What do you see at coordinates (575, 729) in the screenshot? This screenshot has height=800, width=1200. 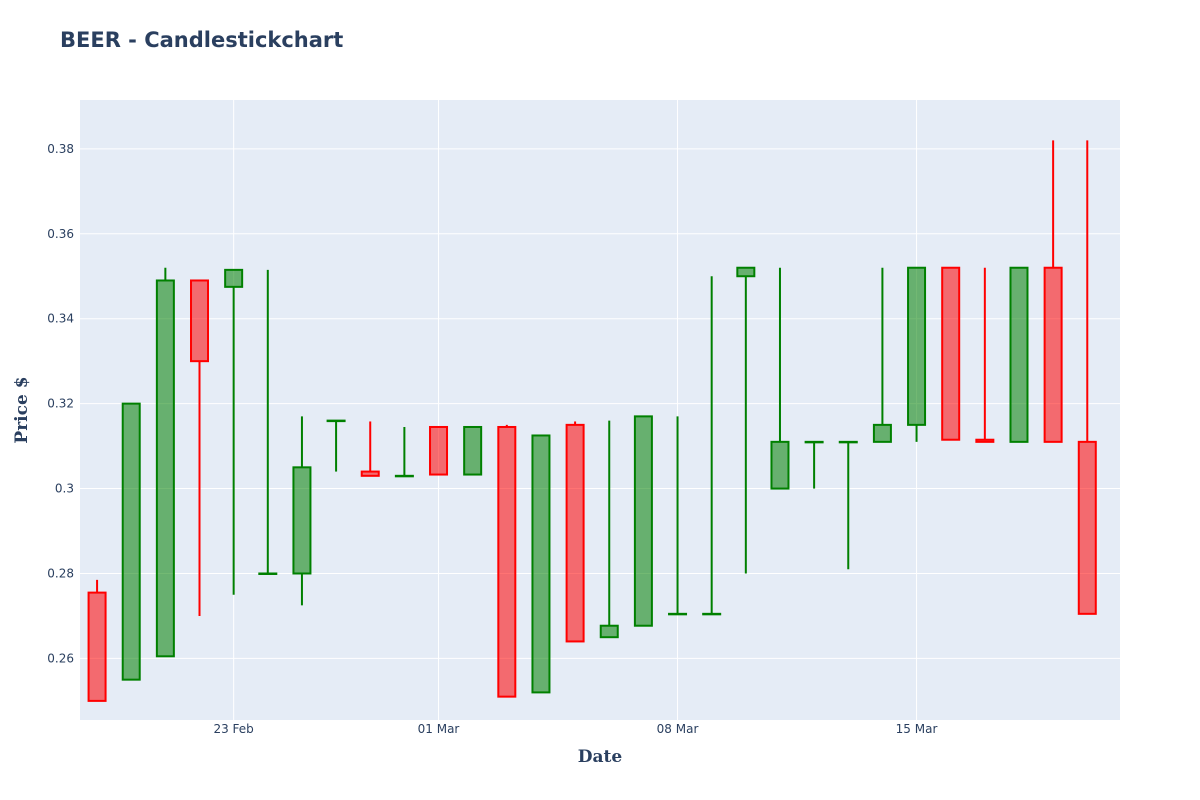 I see `x-axis-ticks: 23 Feb 01 Mar 08 Mar 15 Mar` at bounding box center [575, 729].